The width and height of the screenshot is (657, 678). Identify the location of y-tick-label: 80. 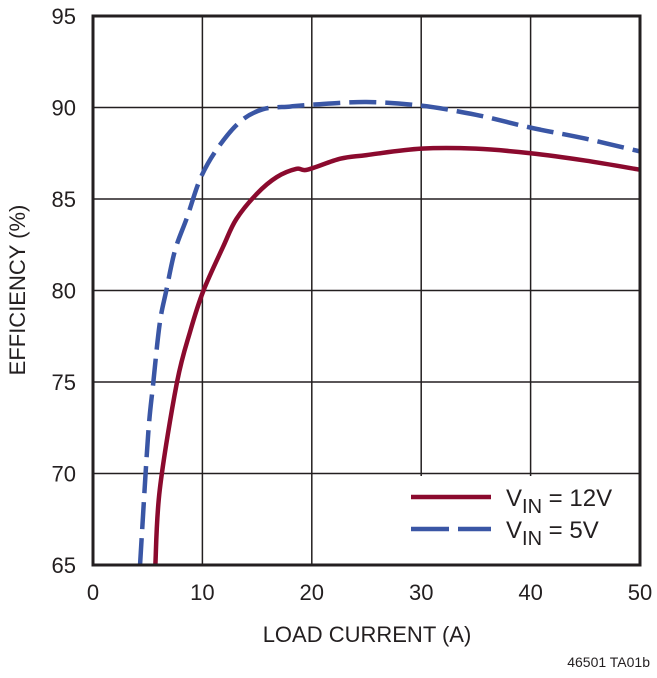
(64, 291).